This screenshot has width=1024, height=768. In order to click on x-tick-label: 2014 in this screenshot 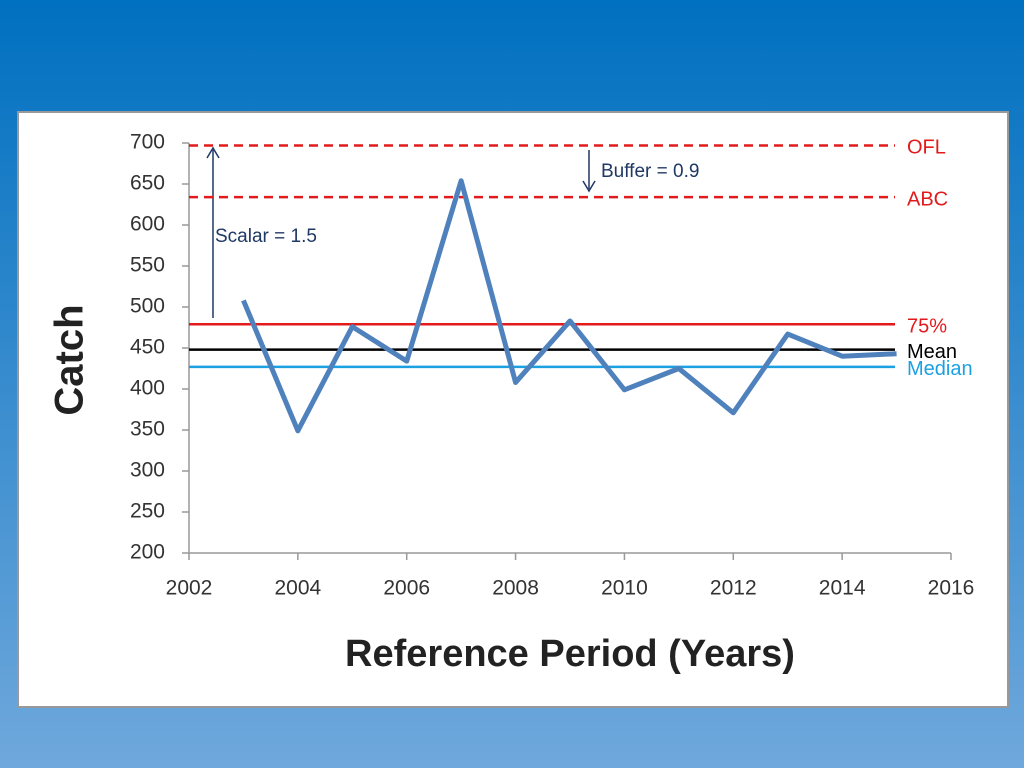, I will do `click(842, 588)`.